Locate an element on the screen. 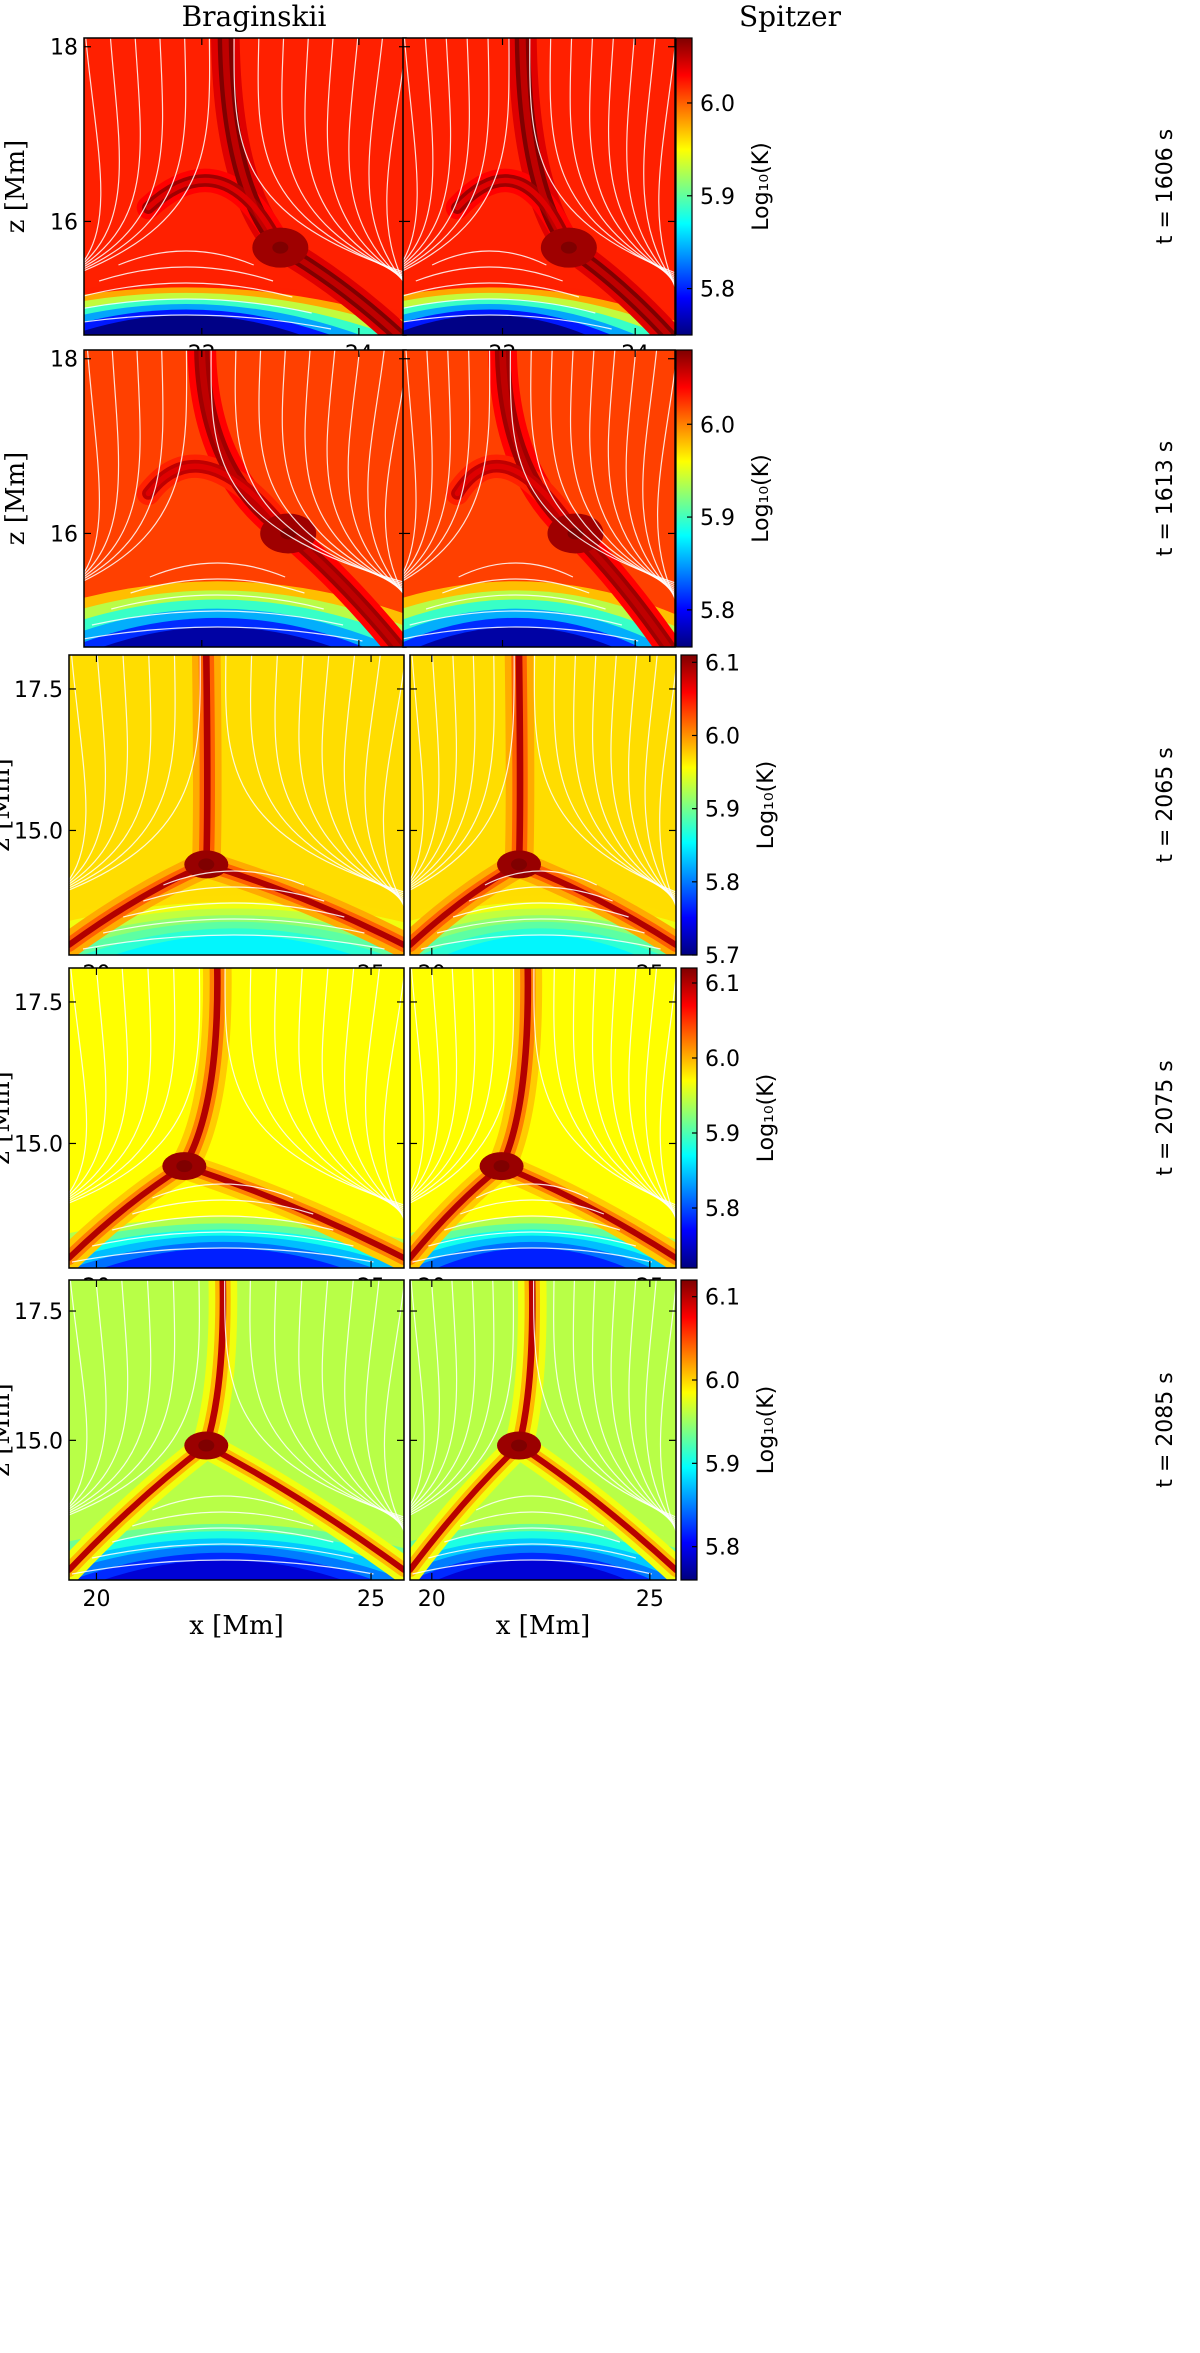  y-tick-label: 18 is located at coordinates (64, 360).